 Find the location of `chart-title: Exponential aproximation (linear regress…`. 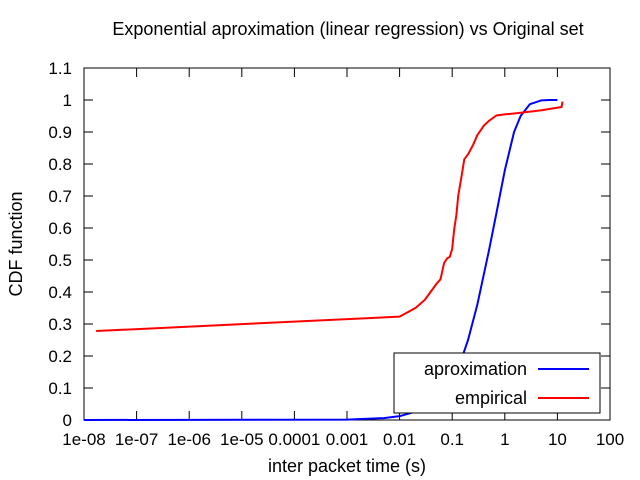

chart-title: Exponential aproximation (linear regress… is located at coordinates (347, 29).